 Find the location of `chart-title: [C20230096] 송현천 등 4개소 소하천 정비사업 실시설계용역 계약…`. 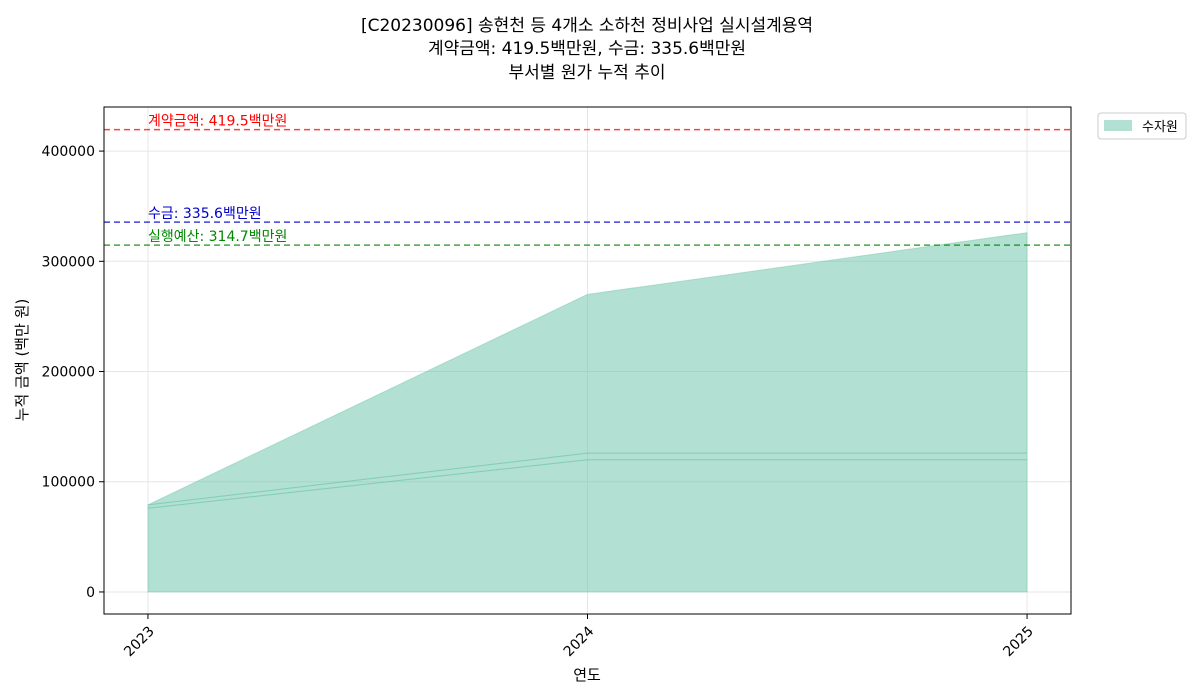

chart-title: [C20230096] 송현천 등 4개소 소하천 정비사업 실시설계용역 계약… is located at coordinates (587, 49).